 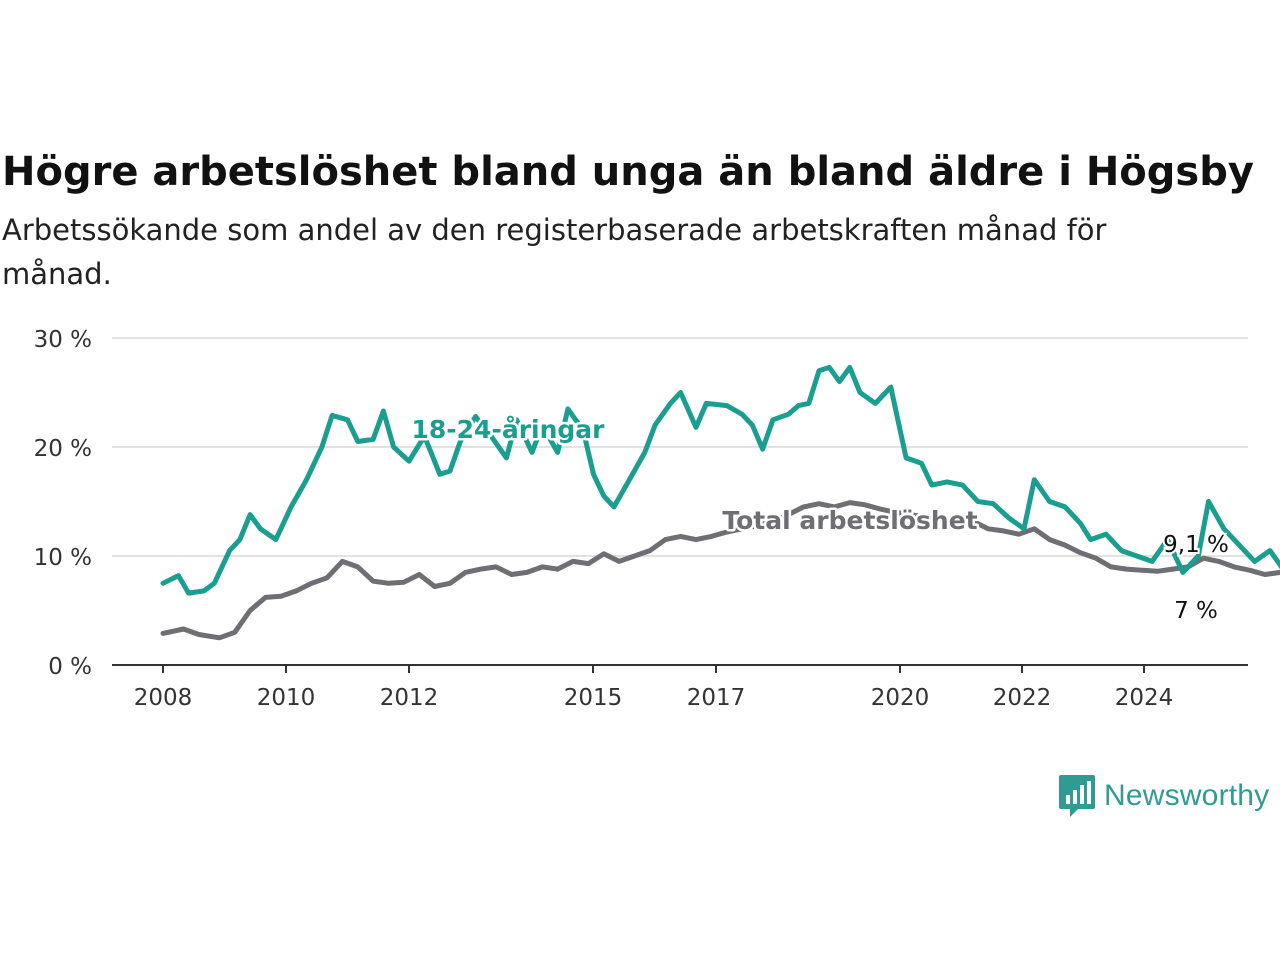 What do you see at coordinates (163, 698) in the screenshot?
I see `x-tick-label: 2008` at bounding box center [163, 698].